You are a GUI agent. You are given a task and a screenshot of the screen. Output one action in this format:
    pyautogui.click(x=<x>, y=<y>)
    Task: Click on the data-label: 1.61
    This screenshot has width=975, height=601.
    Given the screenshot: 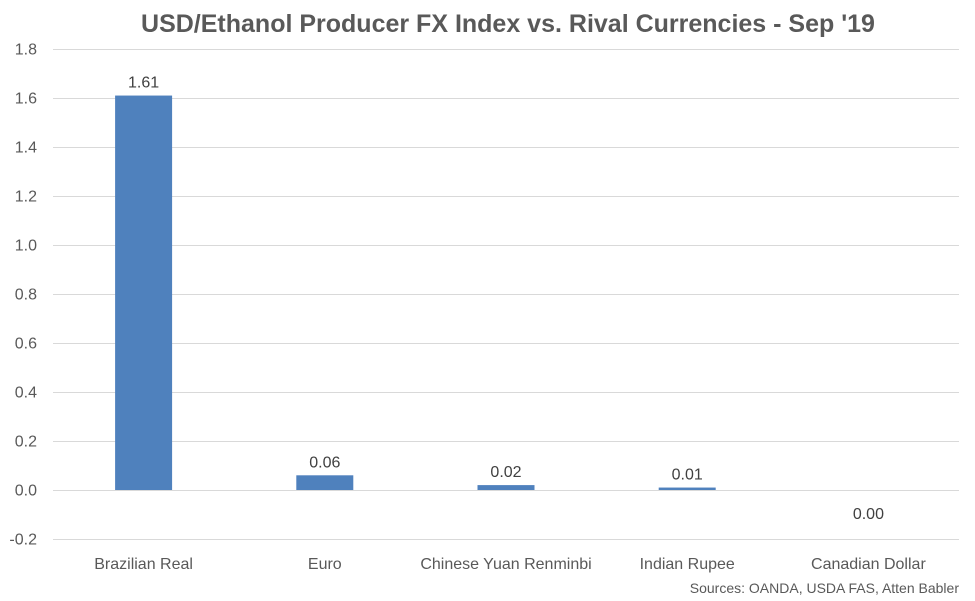 What is the action you would take?
    pyautogui.click(x=143, y=83)
    